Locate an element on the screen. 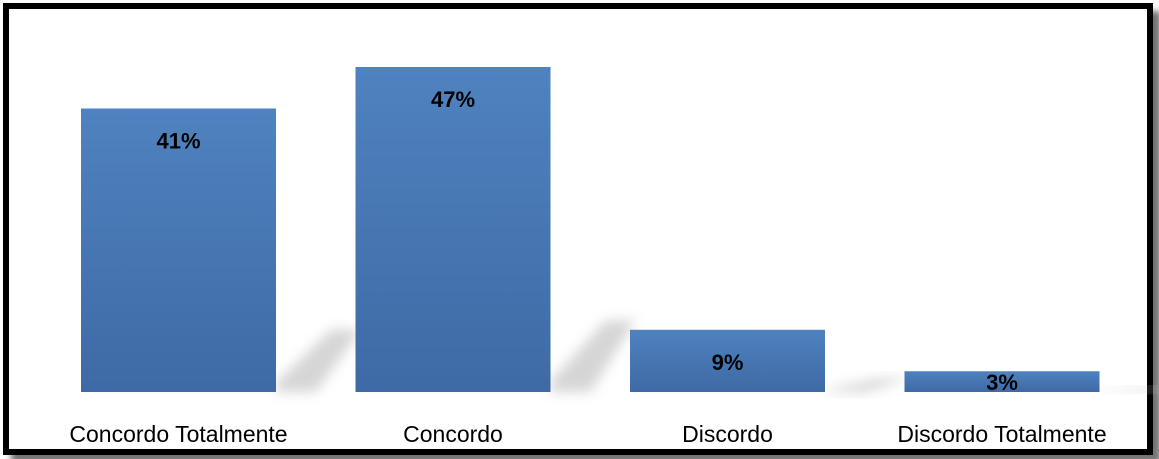 Image resolution: width=1159 pixels, height=459 pixels. value-label: 41% is located at coordinates (178, 140).